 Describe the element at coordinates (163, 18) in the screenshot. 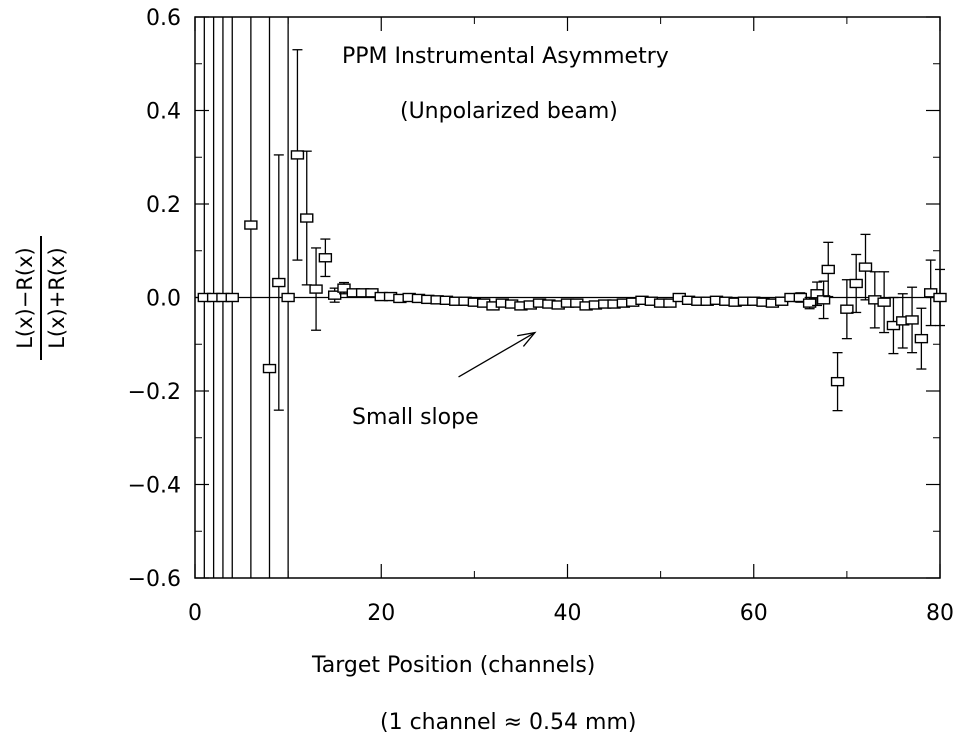

I see `y-tick-label: 0.6` at that location.